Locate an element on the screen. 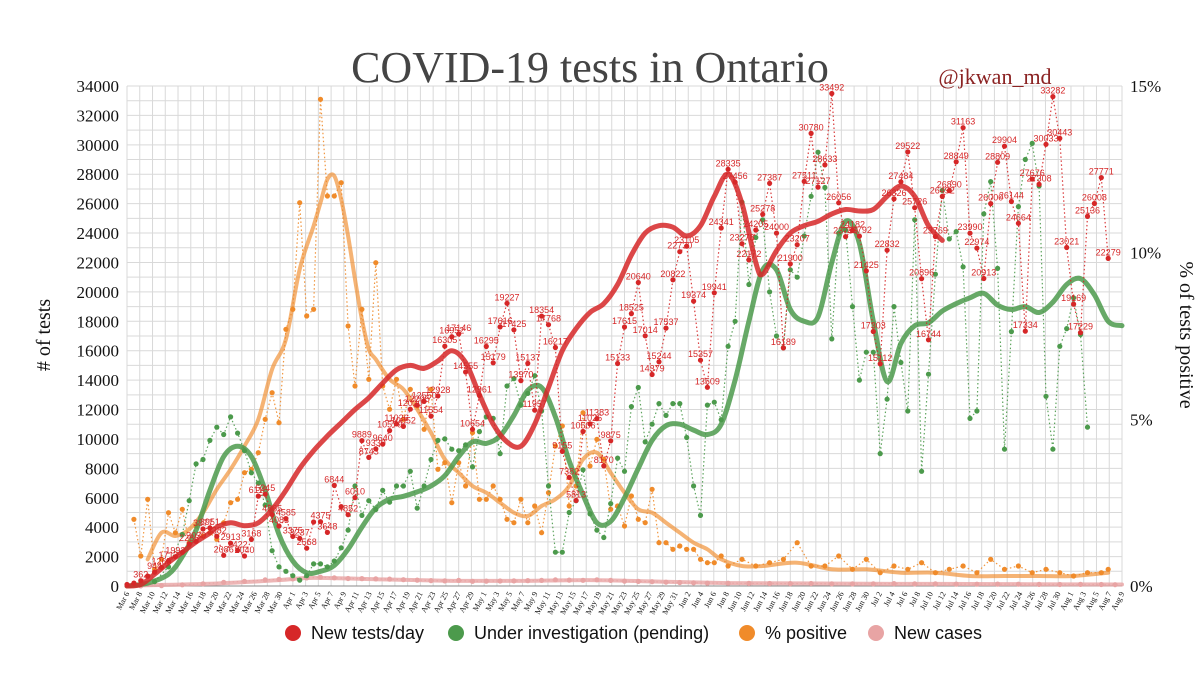 Image resolution: width=1200 pixels, height=675 pixels. data-label-new-tests: 17229 is located at coordinates (1080, 327).